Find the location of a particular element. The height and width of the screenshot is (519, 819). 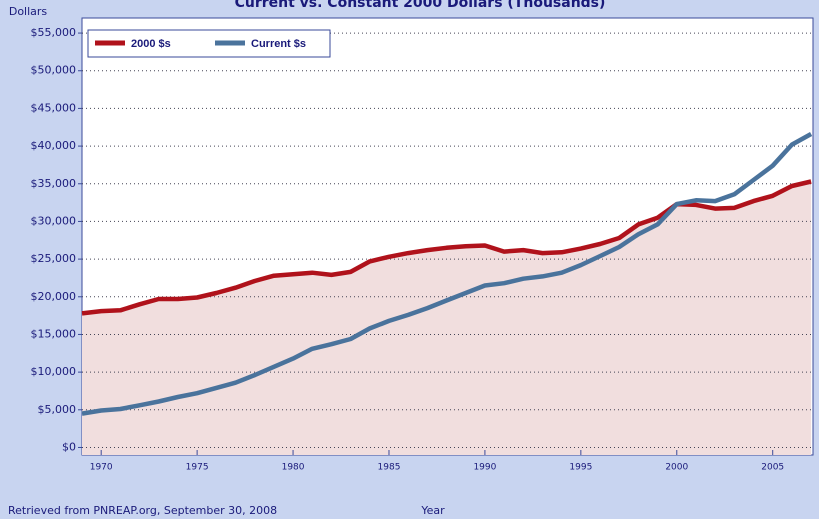

y-tick-label: $40,000 is located at coordinates (54, 145).